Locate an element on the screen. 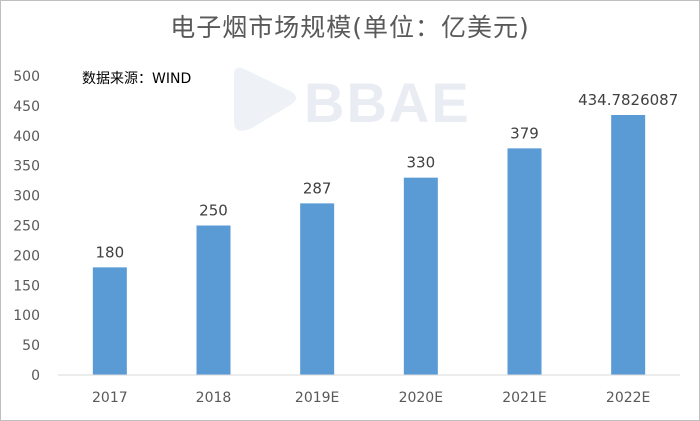  bar-2021E is located at coordinates (524, 261).